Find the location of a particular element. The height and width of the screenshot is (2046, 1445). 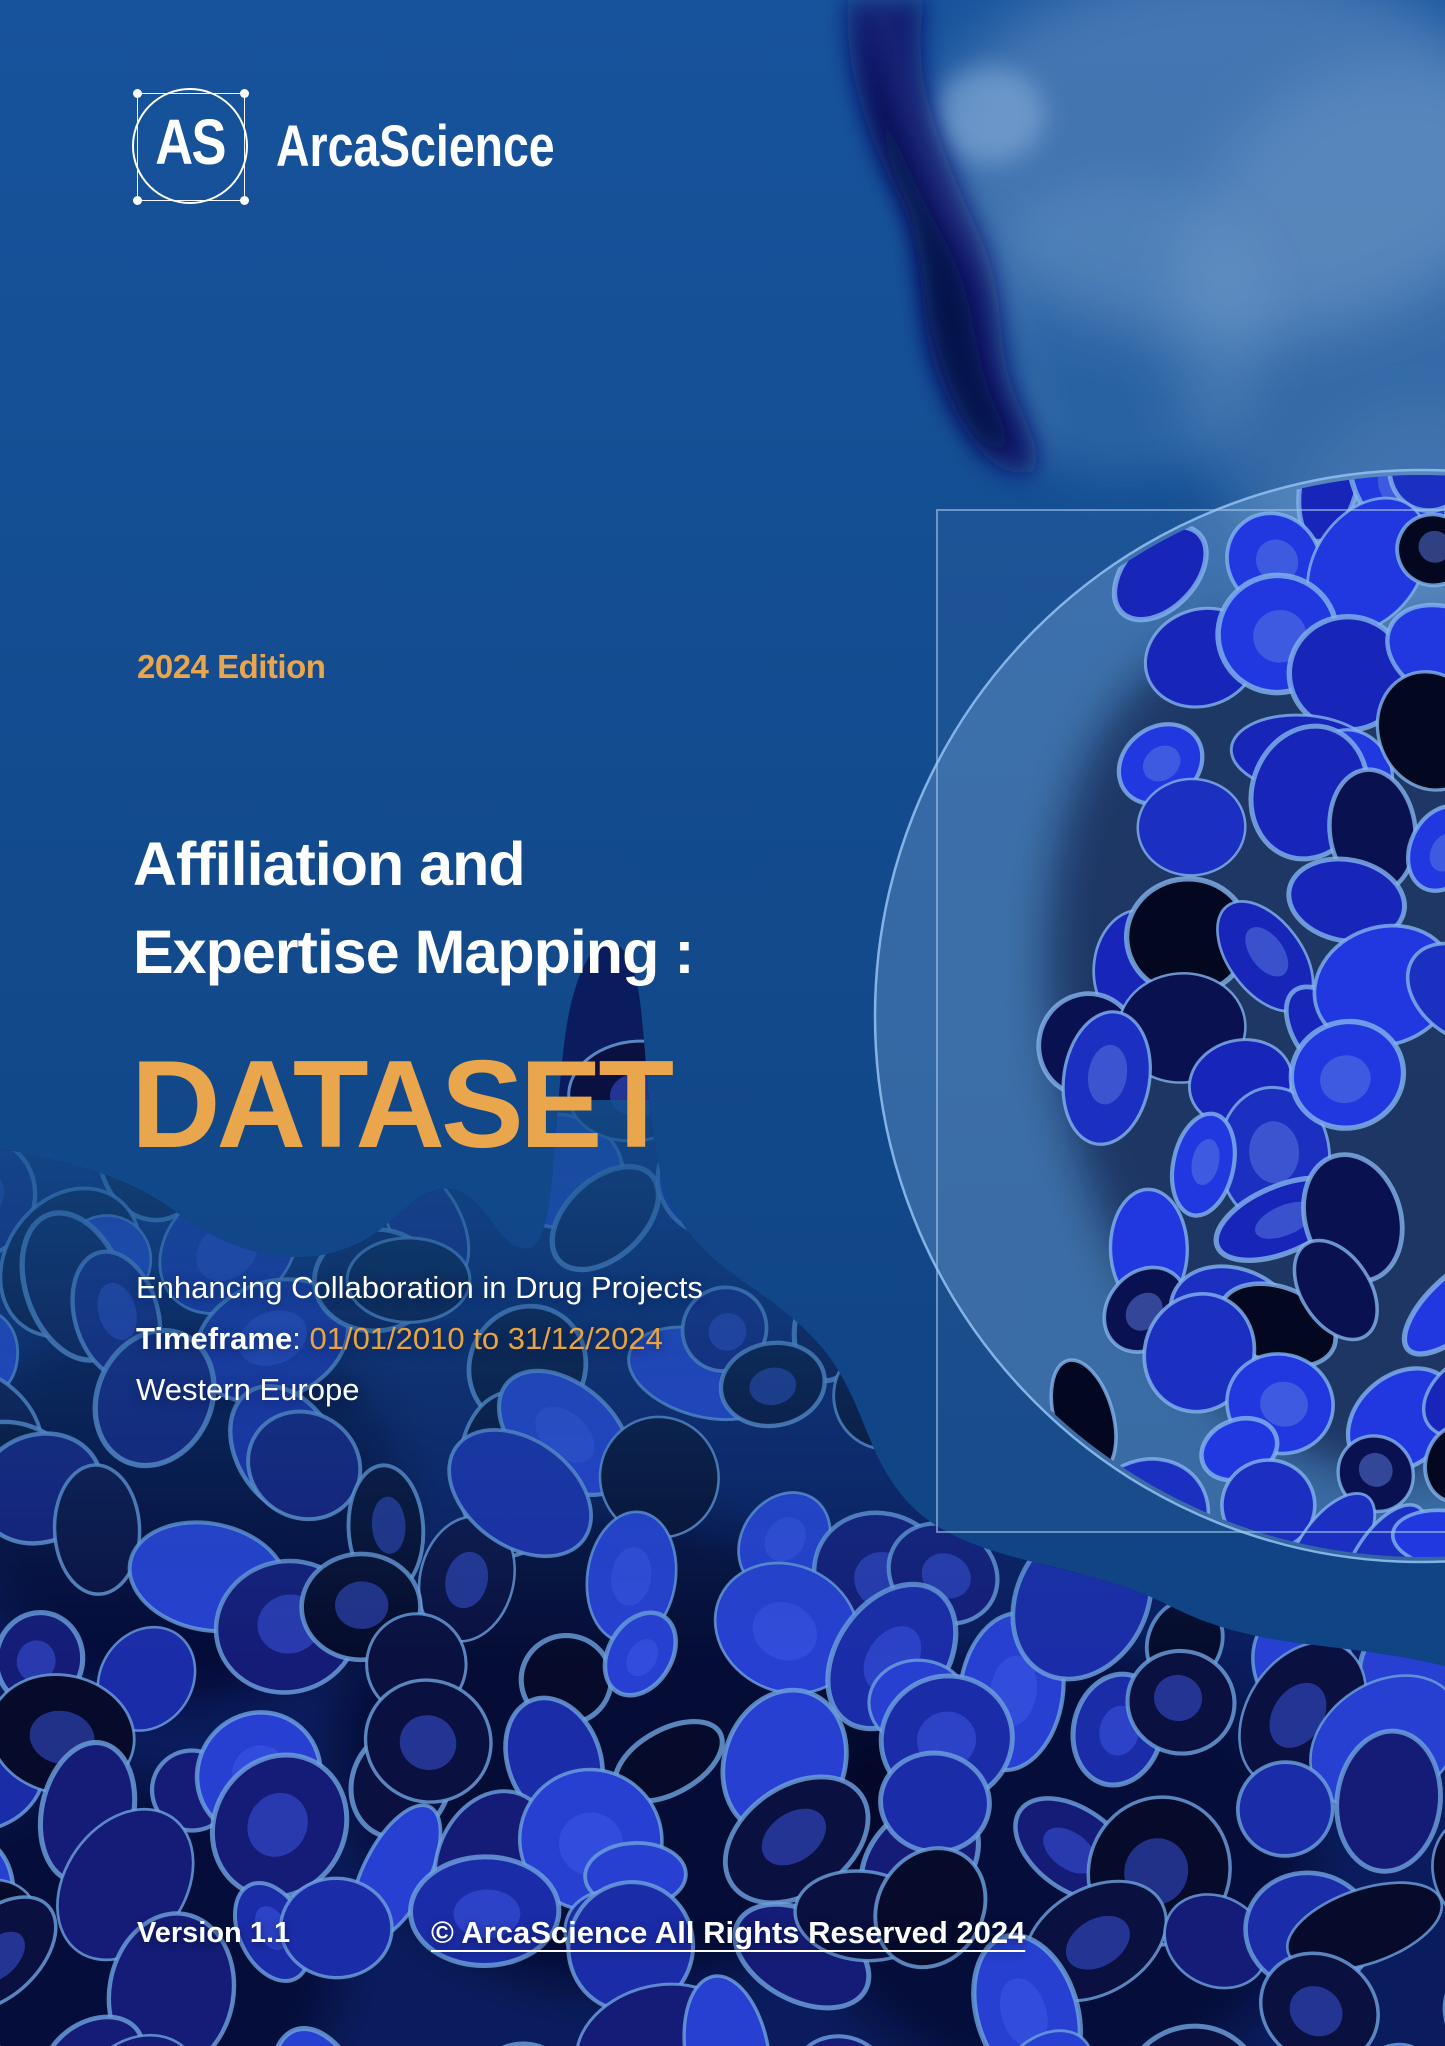

logo-circle-frame is located at coordinates (190, 146).